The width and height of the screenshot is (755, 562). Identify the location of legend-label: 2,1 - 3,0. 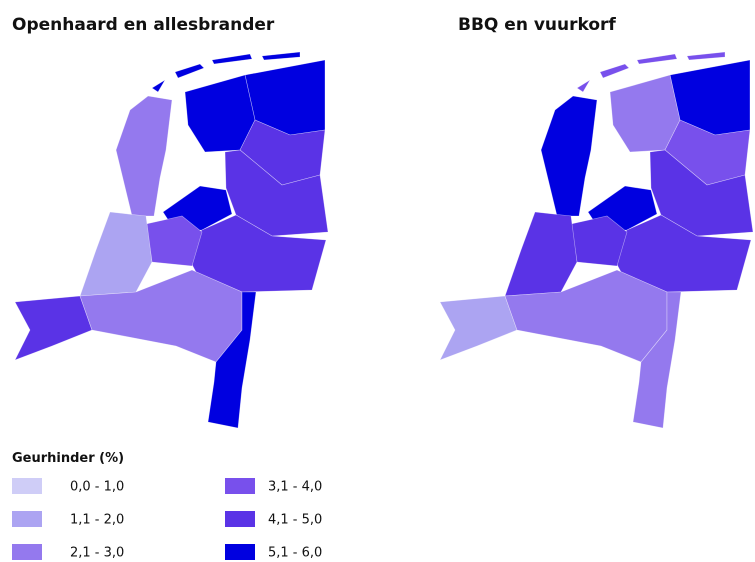
(97, 553).